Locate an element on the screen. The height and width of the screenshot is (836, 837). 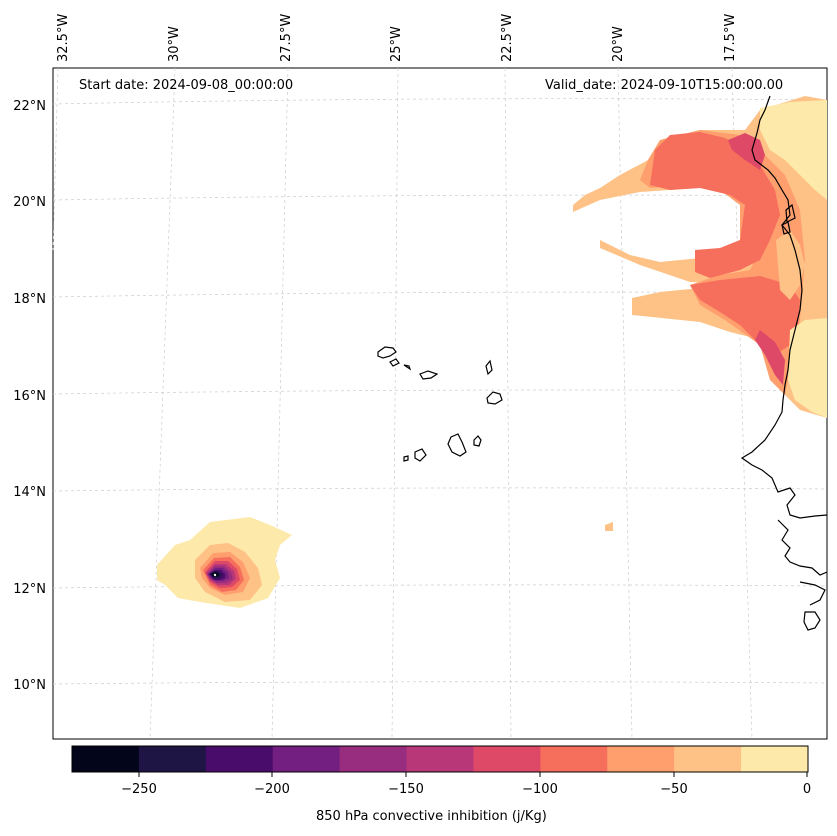
lat-label-16n: 16°N is located at coordinates (29, 396).